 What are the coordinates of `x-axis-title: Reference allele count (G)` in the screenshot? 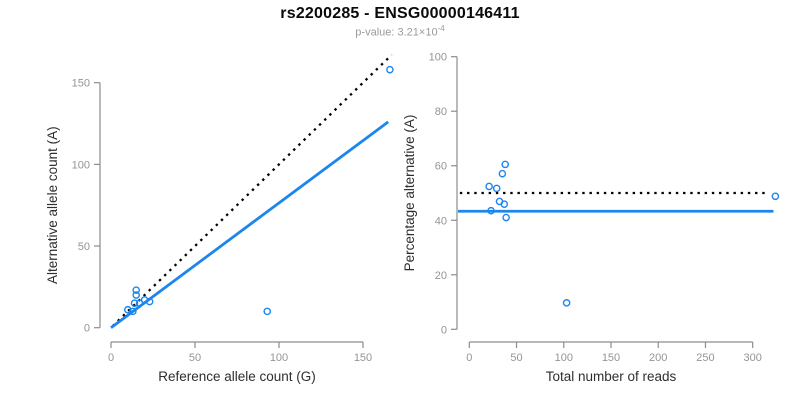 It's located at (237, 376).